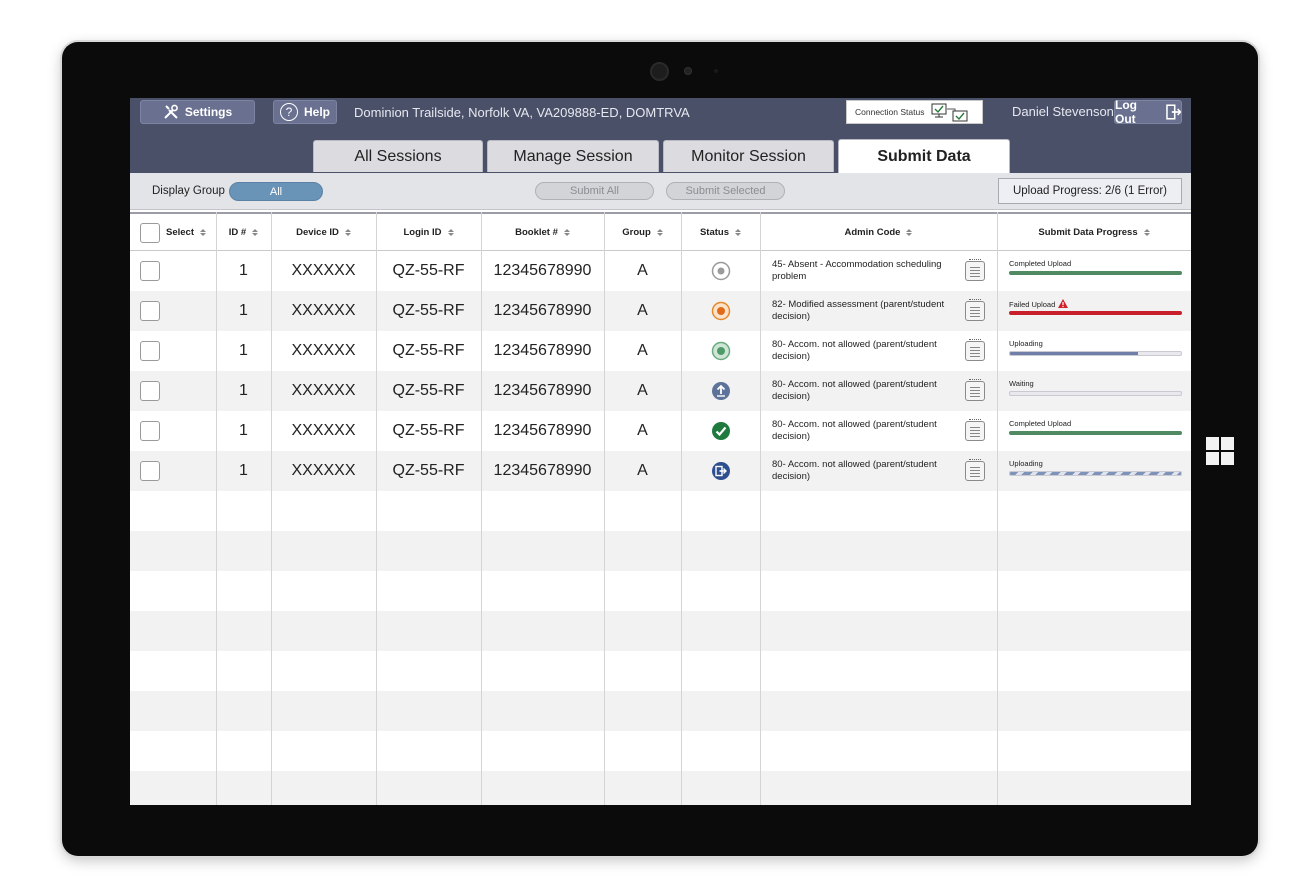 This screenshot has width=1314, height=885. Describe the element at coordinates (714, 232) in the screenshot. I see `column-label: Status` at that location.